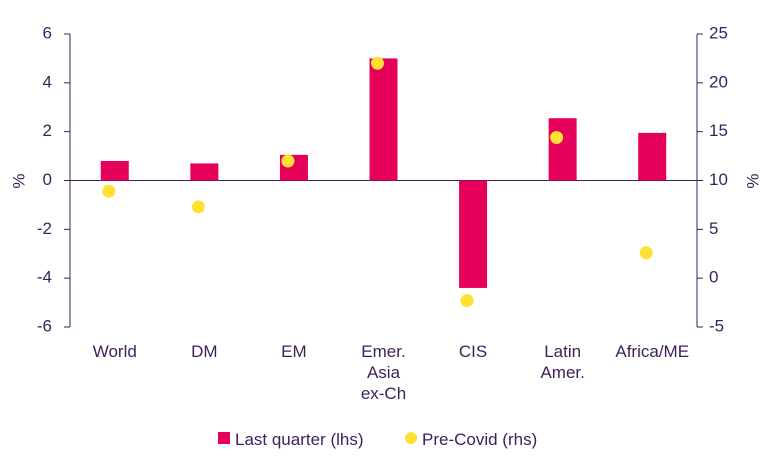 Image resolution: width=768 pixels, height=472 pixels. Describe the element at coordinates (718, 130) in the screenshot. I see `right-tick-label: 15` at that location.